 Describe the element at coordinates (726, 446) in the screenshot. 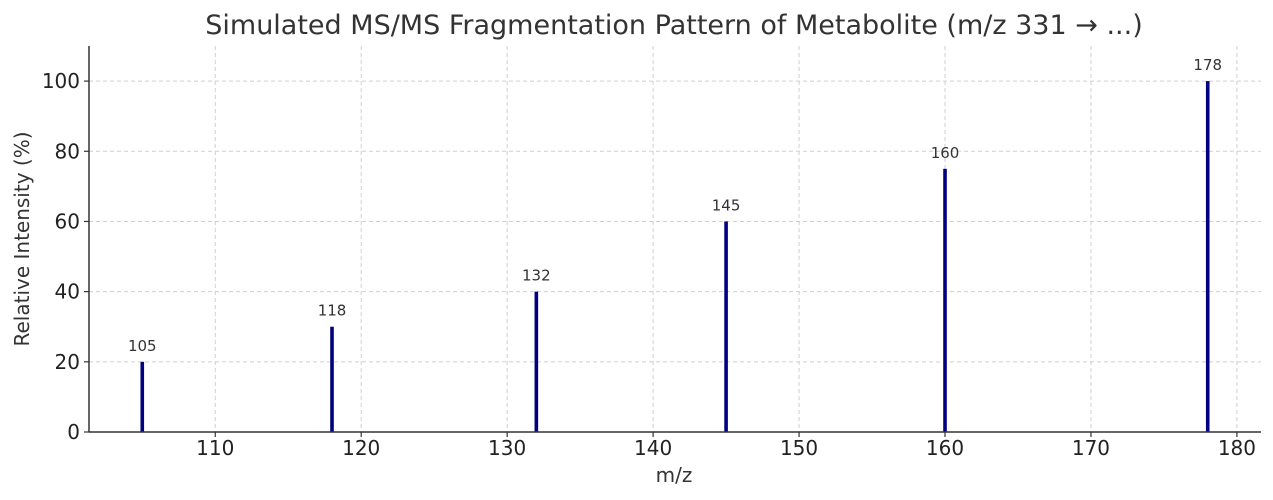

I see `x-ticks: 110 120 130 140 150 160 170 180` at that location.